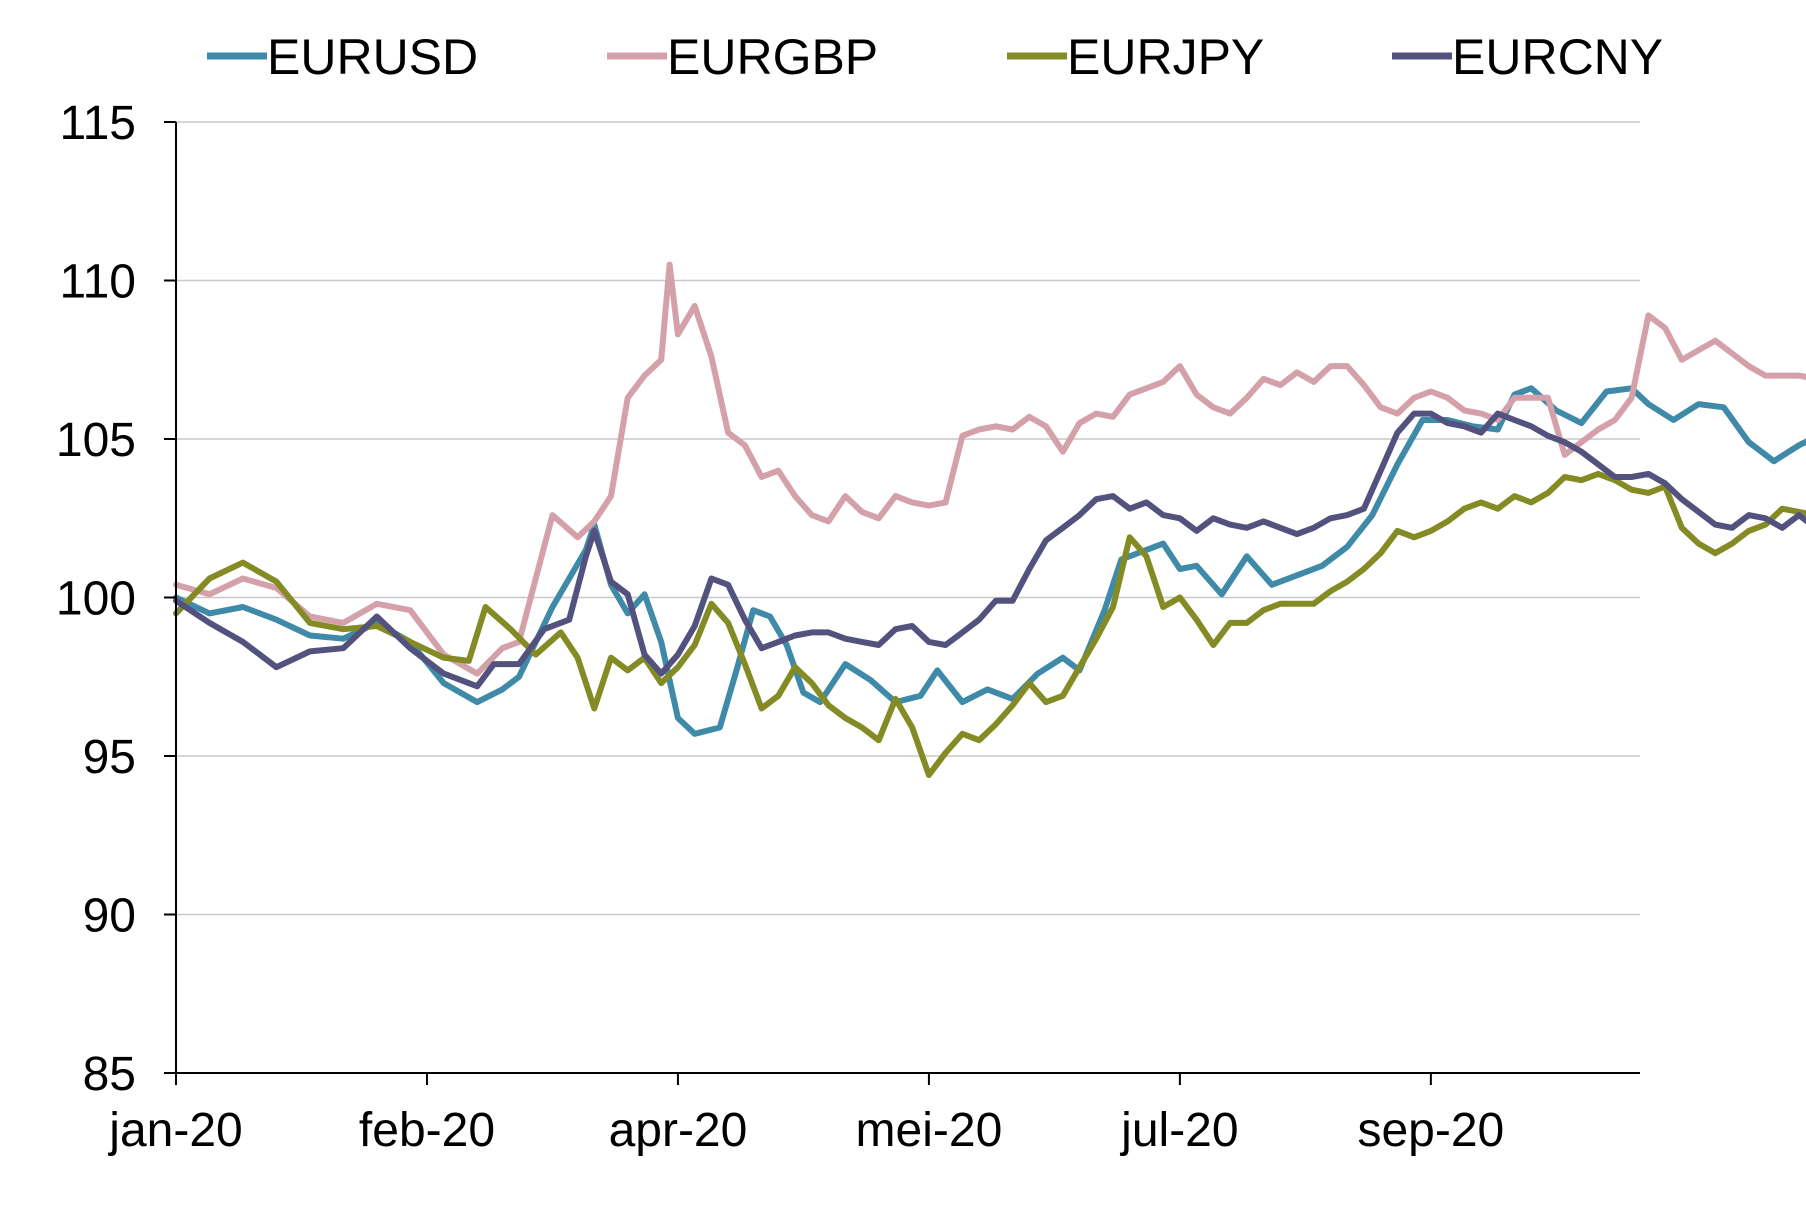  What do you see at coordinates (427, 1130) in the screenshot?
I see `x-tick-label: feb-20` at bounding box center [427, 1130].